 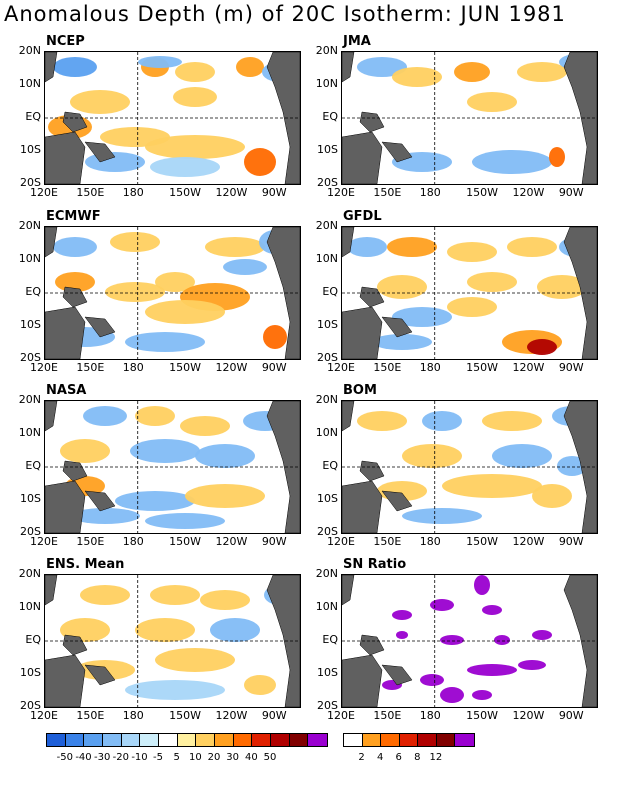 I want to click on colorbar-label: 10, so click(x=195, y=757).